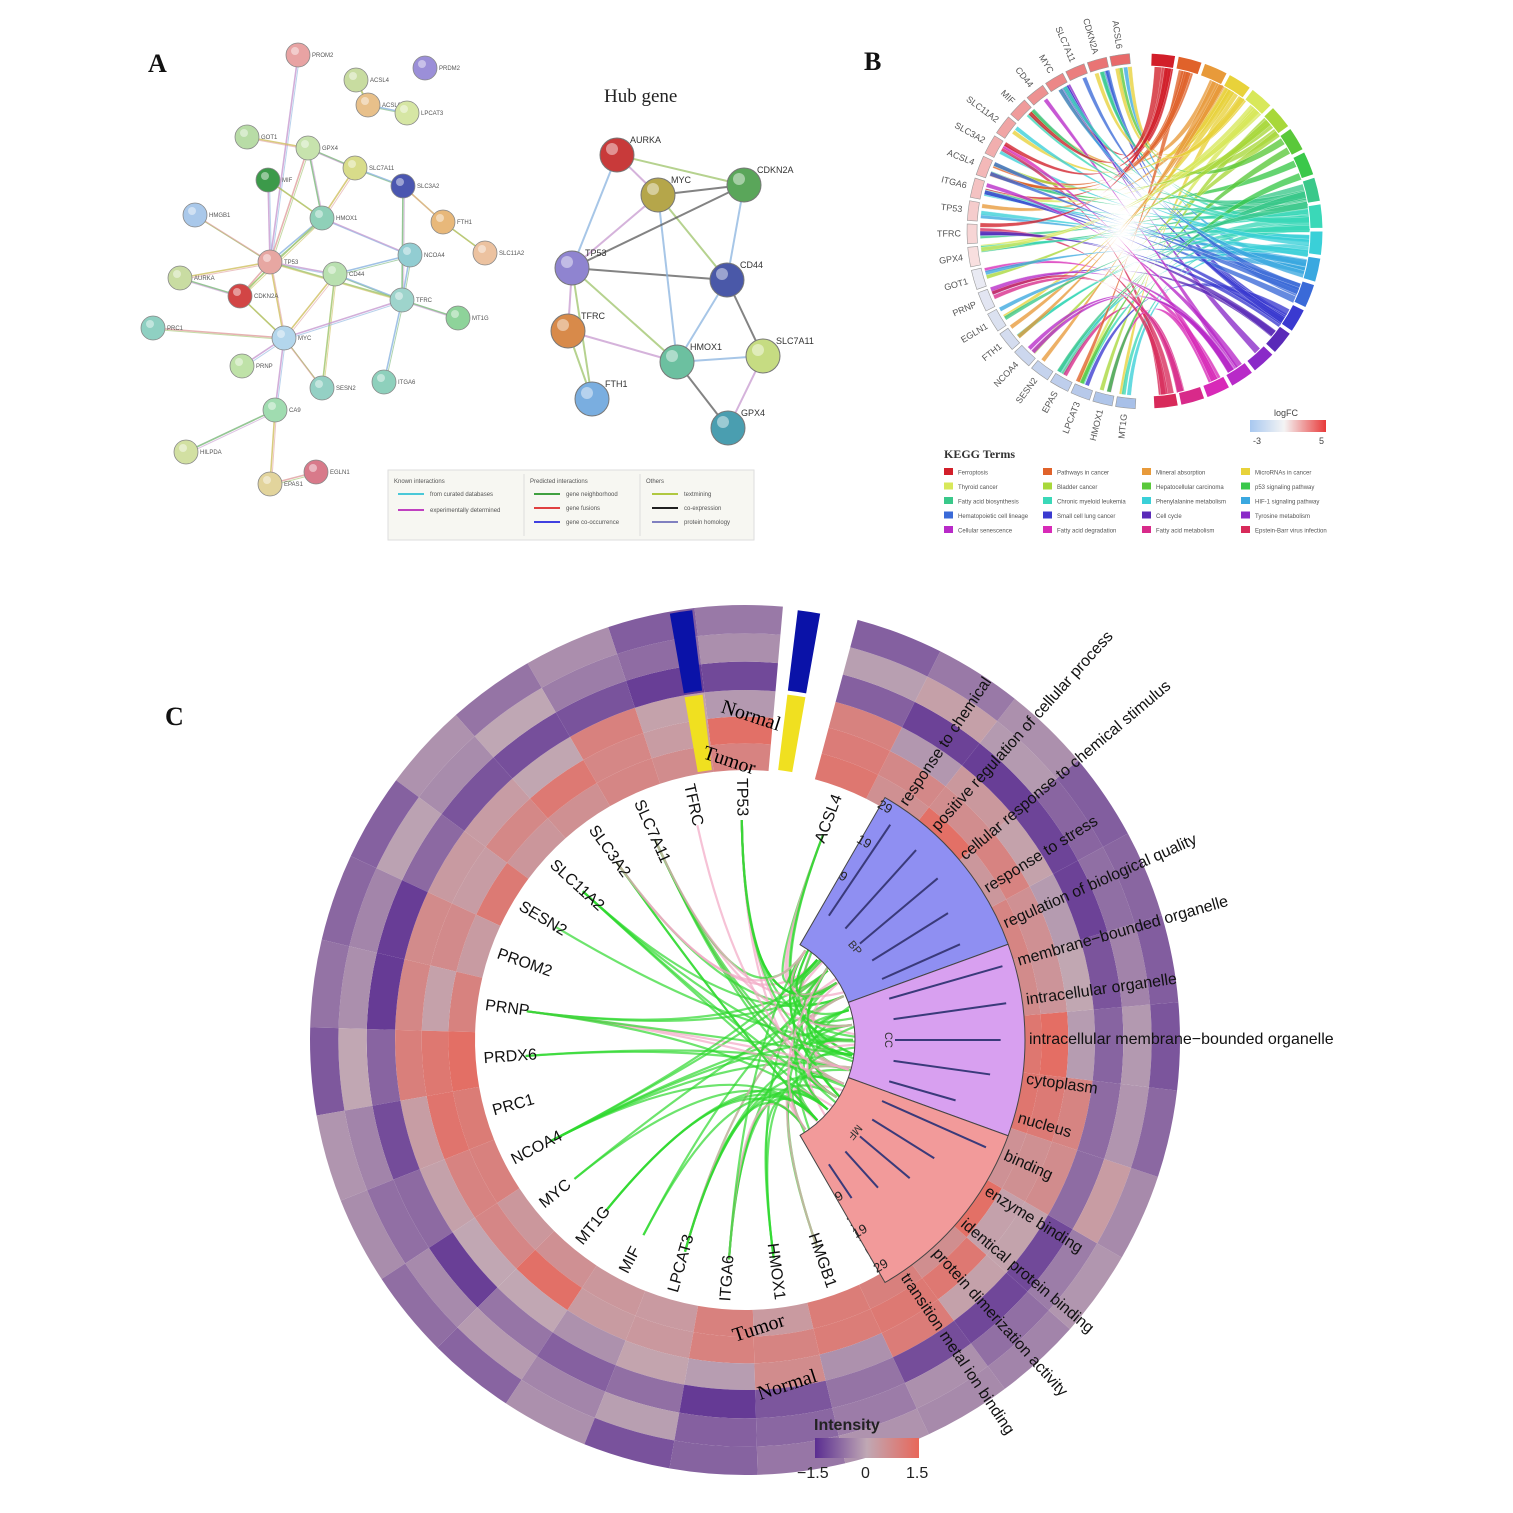 This screenshot has height=1513, width=1513. What do you see at coordinates (693, 804) in the screenshot?
I see `gene-label-tfrc: TFRC` at bounding box center [693, 804].